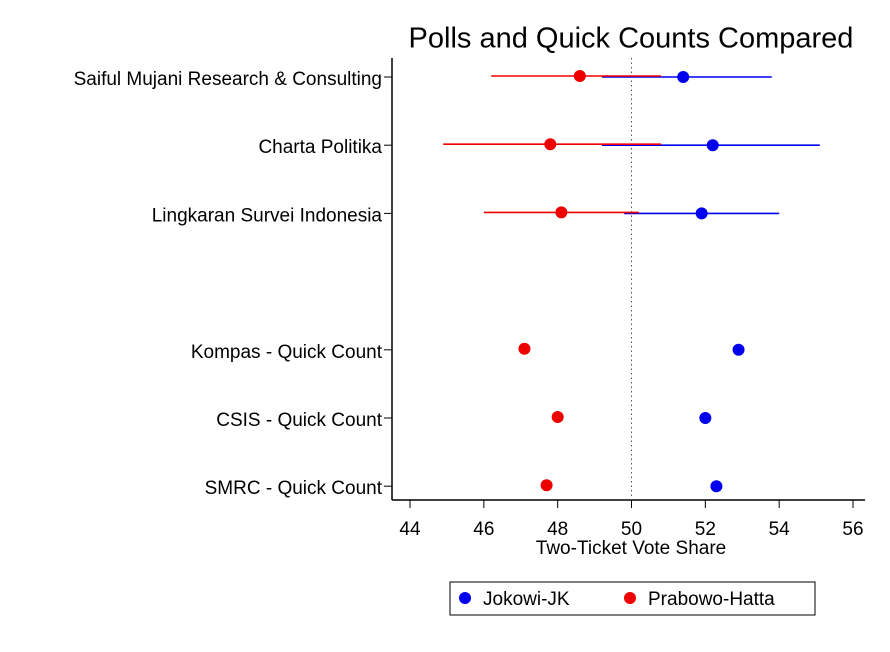 This screenshot has width=890, height=652. What do you see at coordinates (228, 79) in the screenshot?
I see `y-tick-label: Saiful Mujani Research & Consulting` at bounding box center [228, 79].